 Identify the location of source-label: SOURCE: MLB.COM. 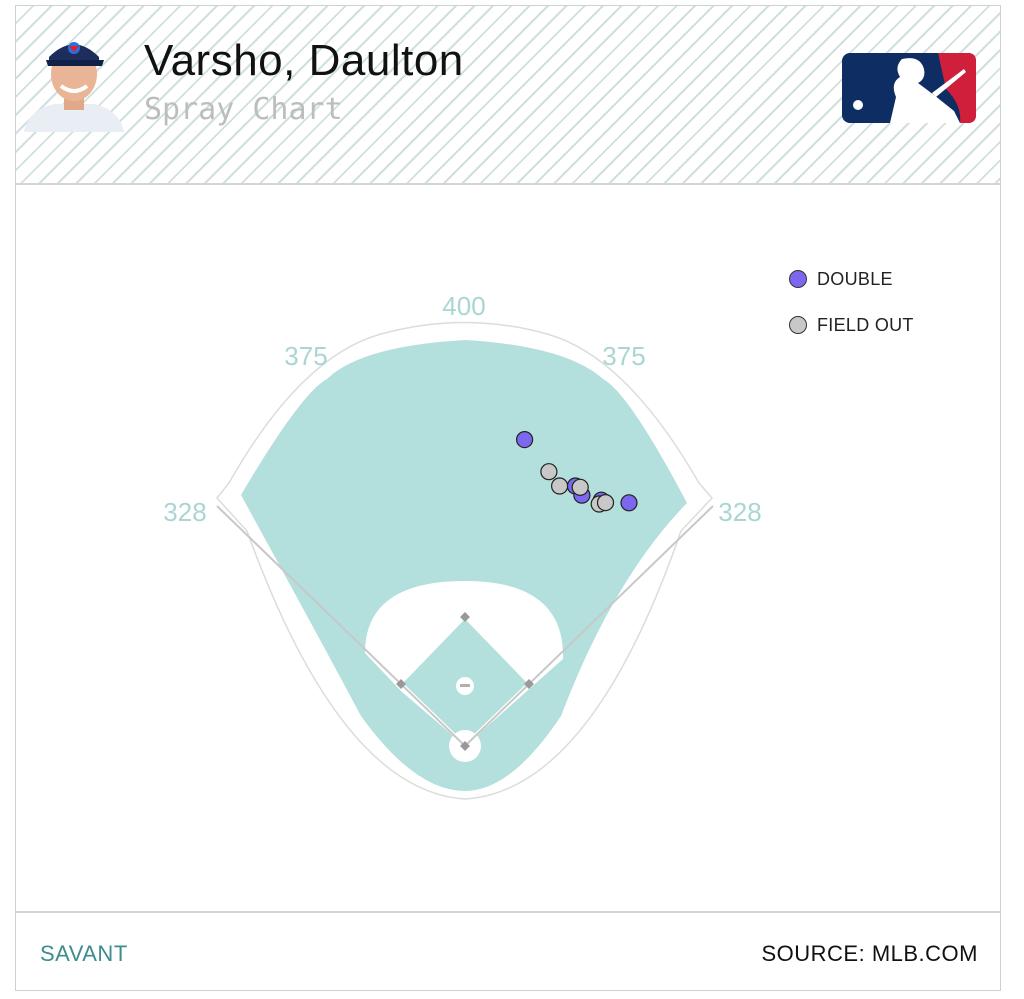
(869, 953).